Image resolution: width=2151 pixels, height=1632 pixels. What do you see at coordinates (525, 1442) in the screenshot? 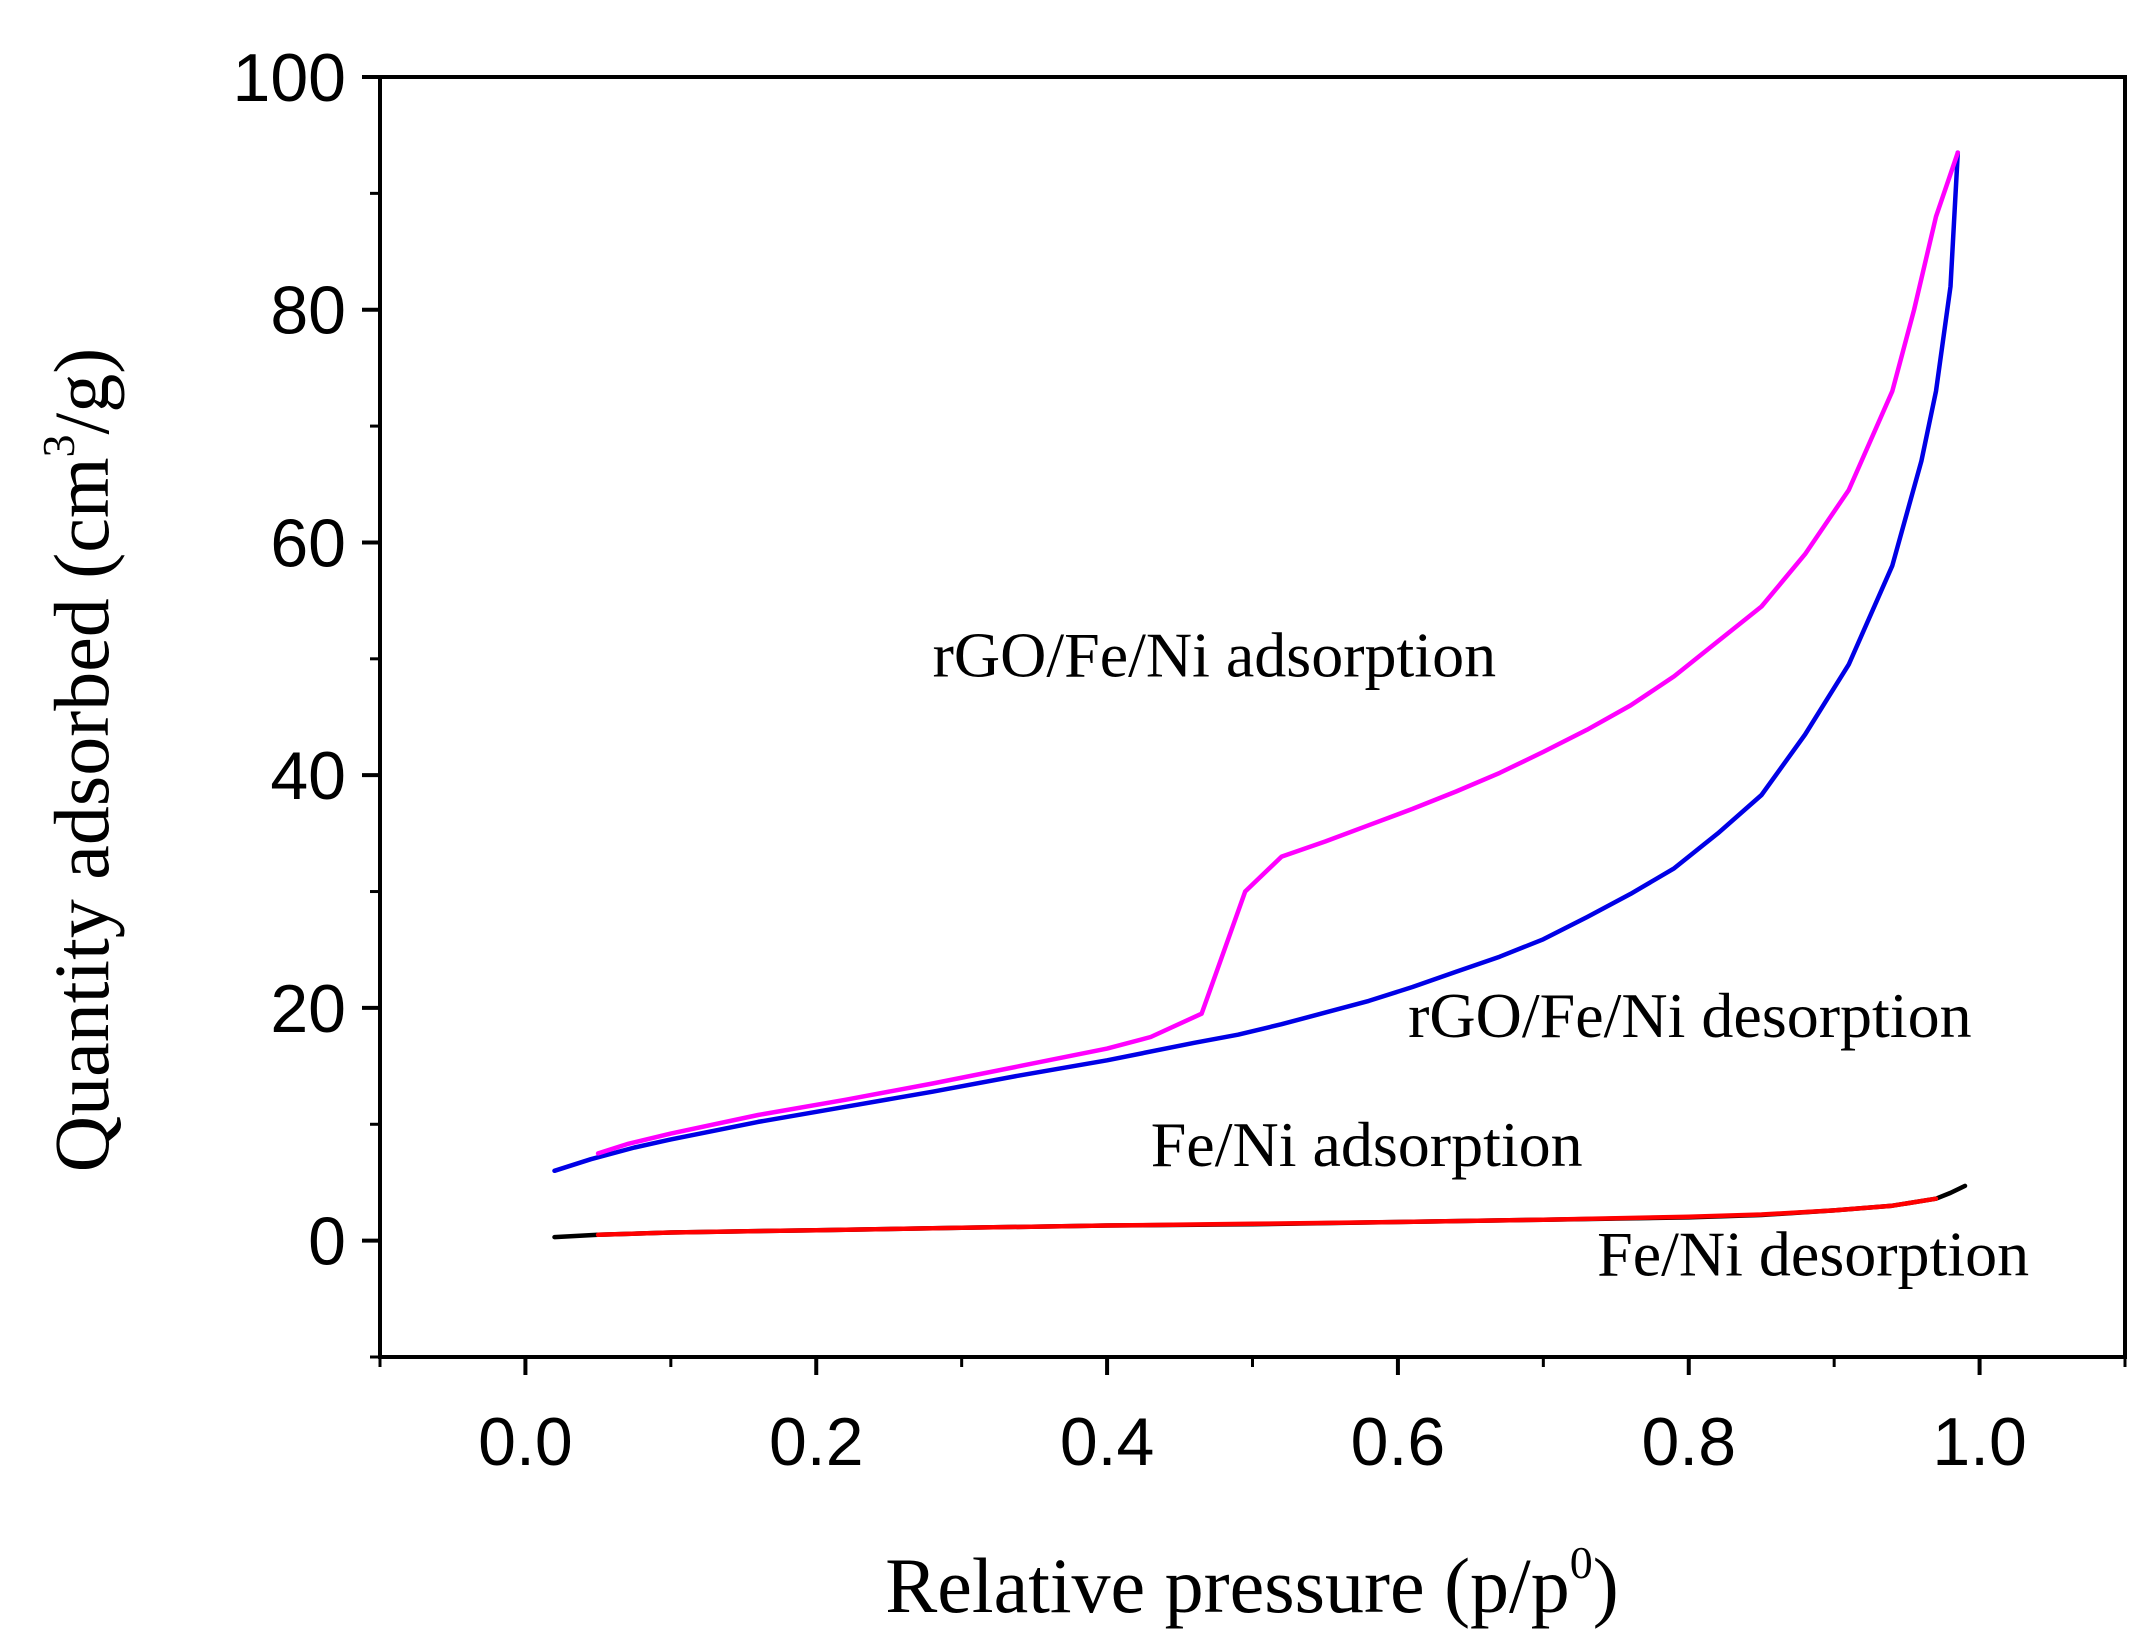
I see `x-tick-label: 0.0` at bounding box center [525, 1442].